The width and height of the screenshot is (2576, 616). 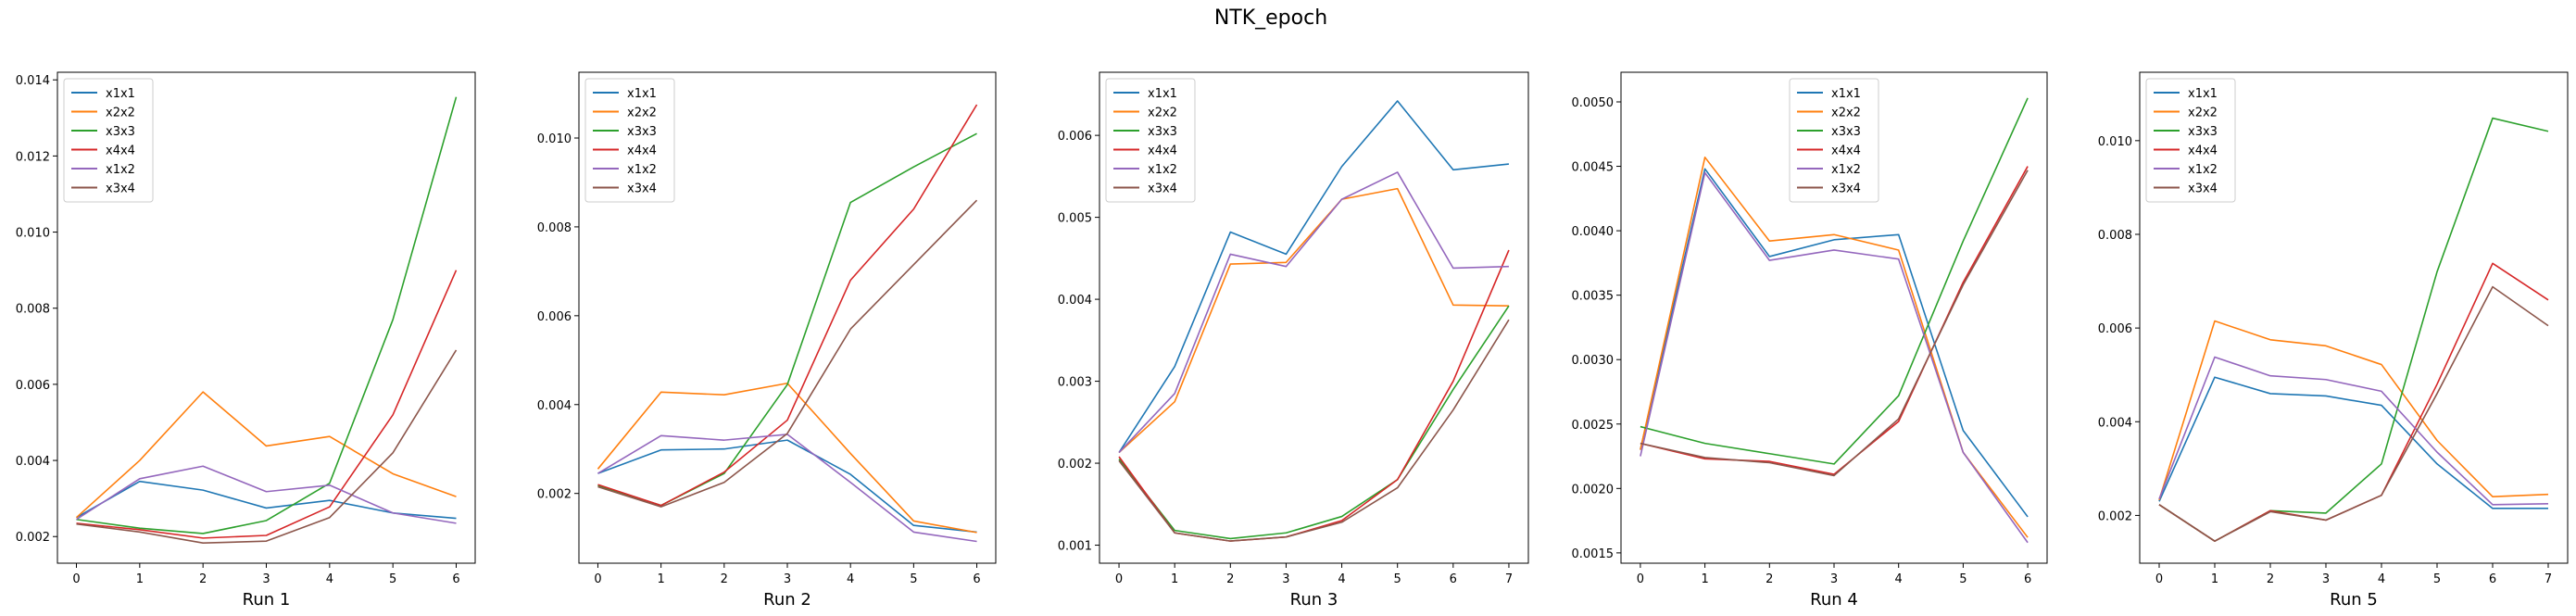 I want to click on x-axis-label: Run 3, so click(x=1314, y=600).